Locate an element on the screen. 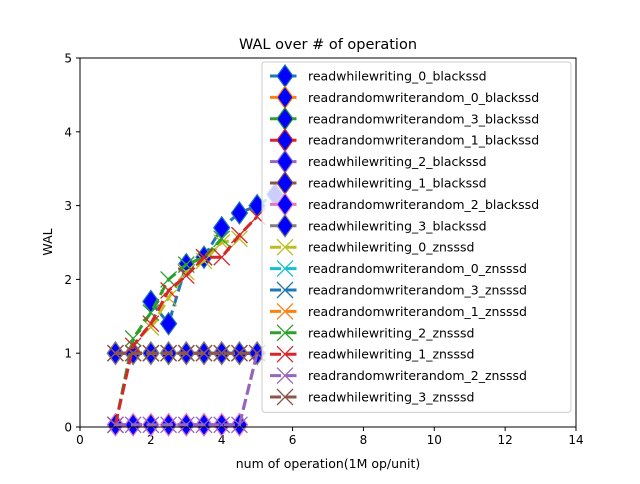  y-tick-label: 5 is located at coordinates (68, 59).